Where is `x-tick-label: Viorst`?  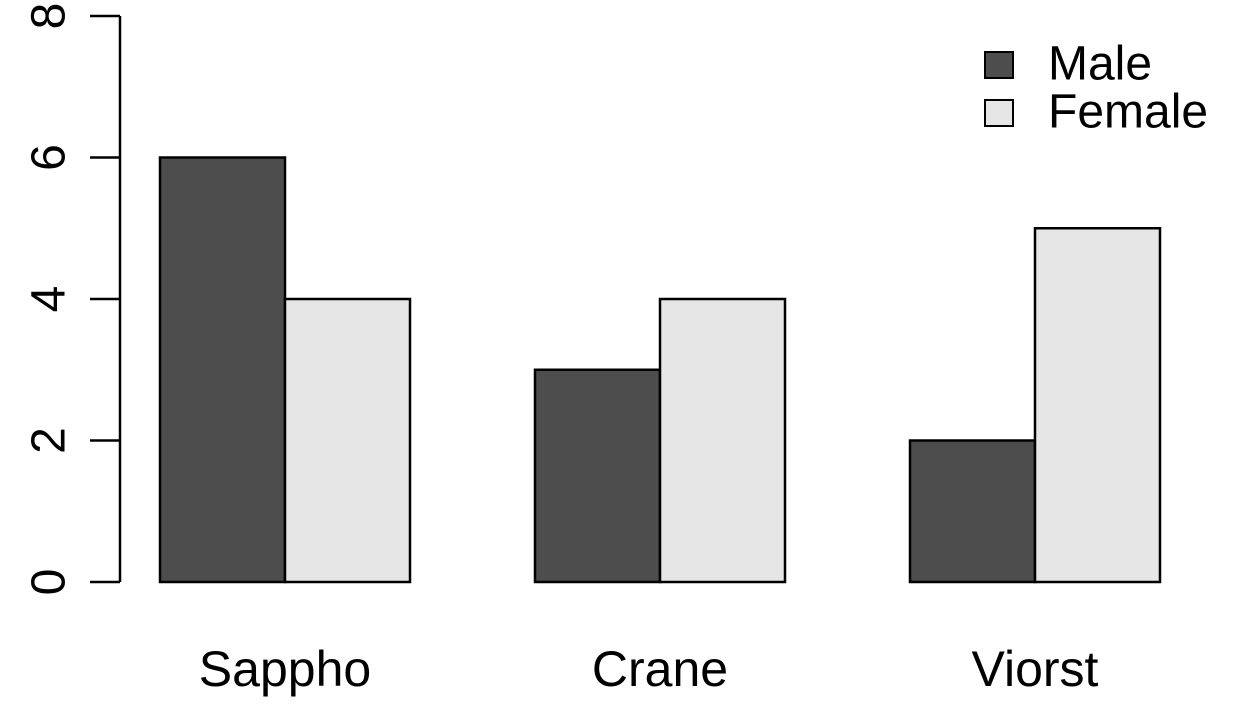
x-tick-label: Viorst is located at coordinates (1035, 669).